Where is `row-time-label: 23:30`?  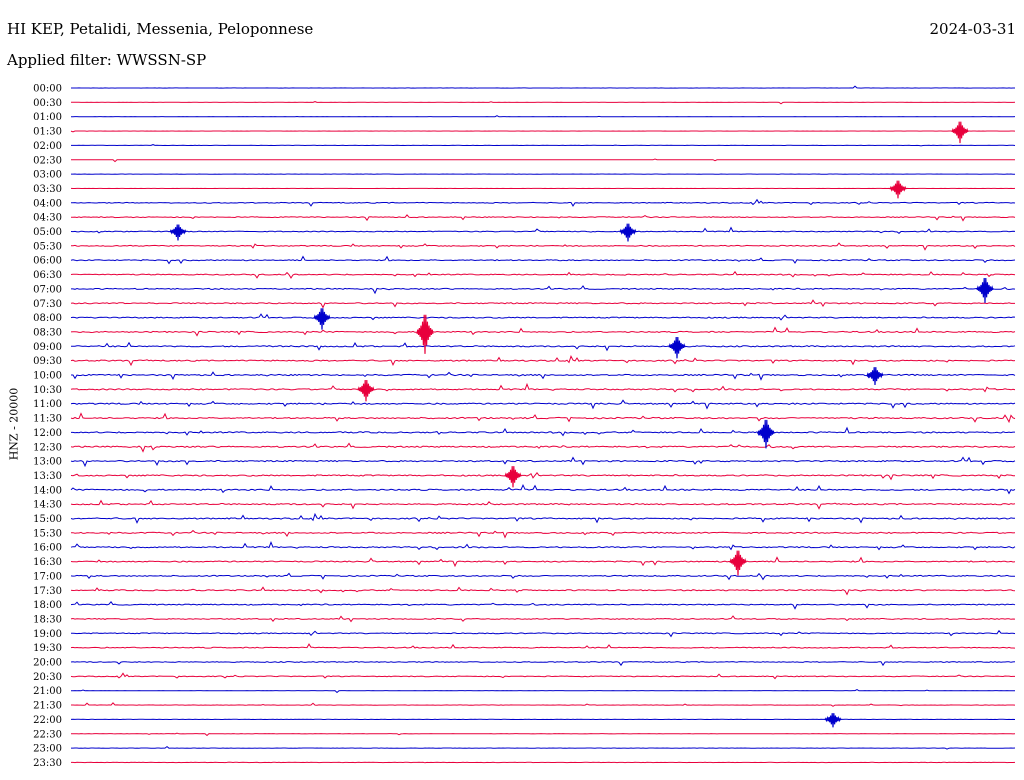 row-time-label: 23:30 is located at coordinates (47, 763).